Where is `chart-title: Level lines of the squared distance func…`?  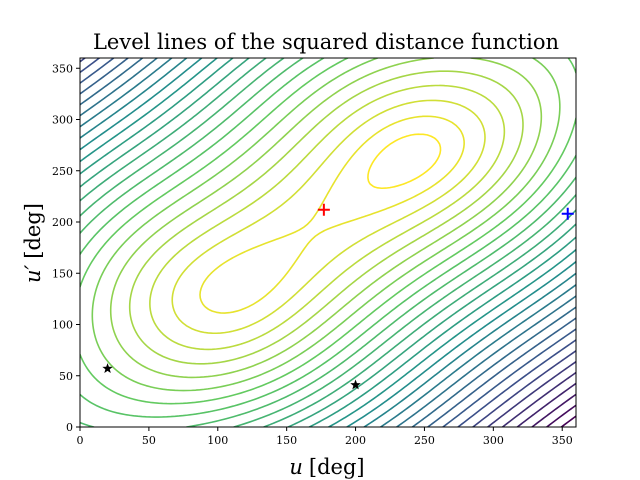 chart-title: Level lines of the squared distance func… is located at coordinates (326, 42).